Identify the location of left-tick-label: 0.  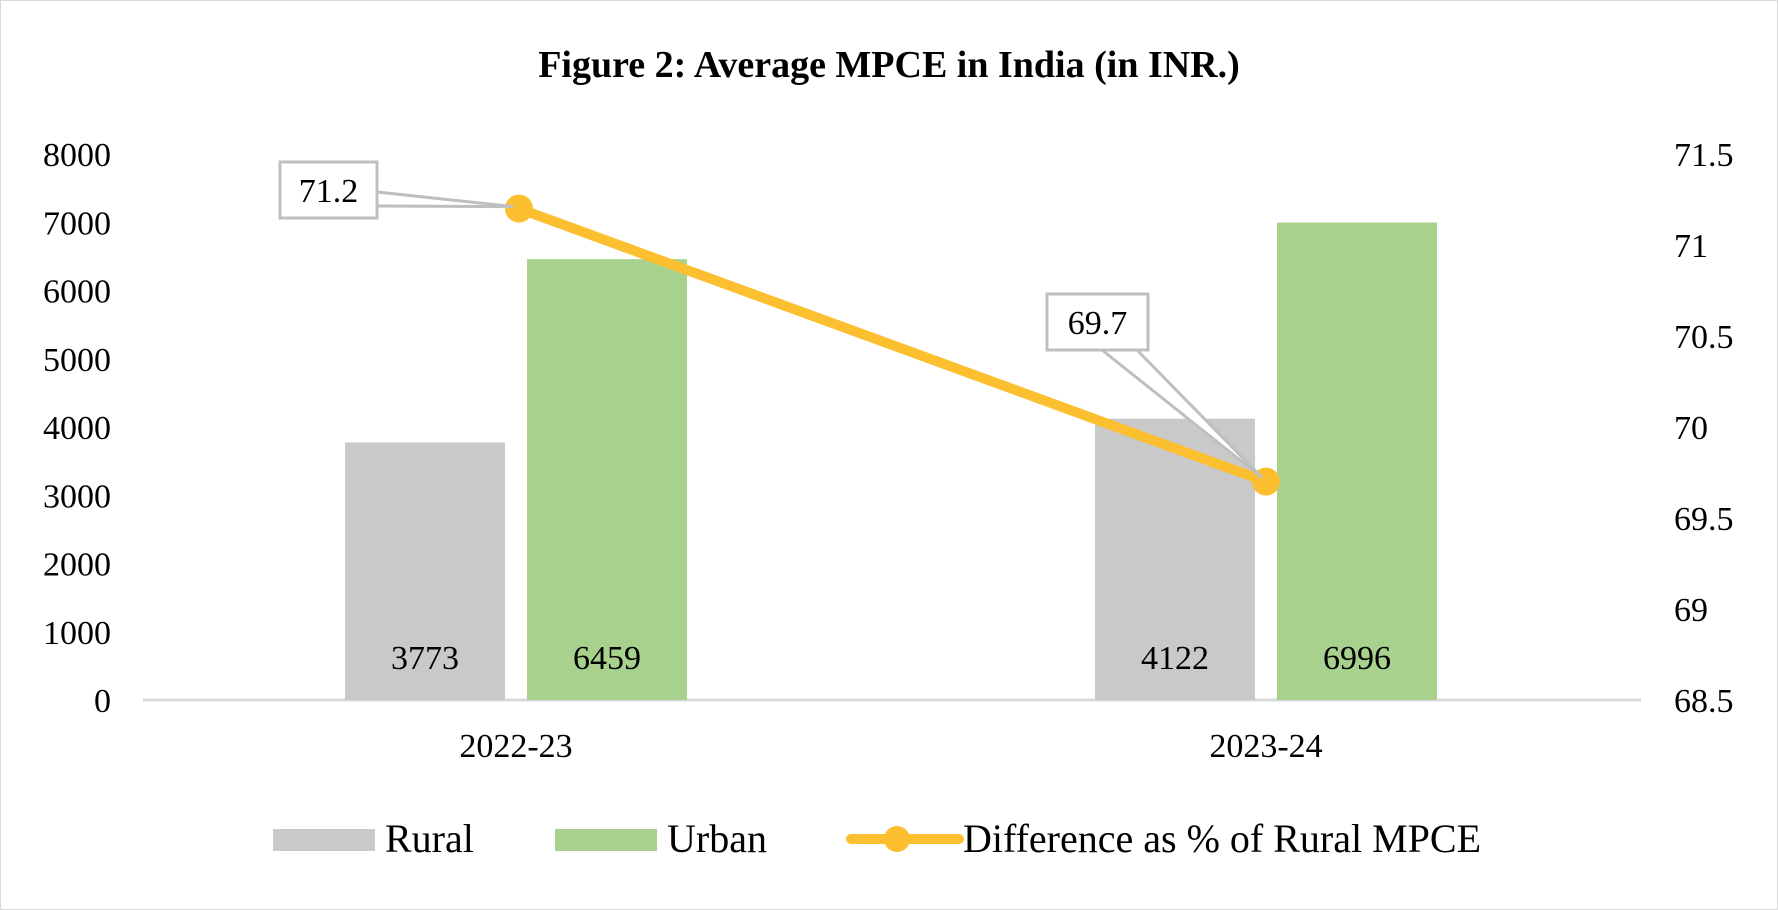
(102, 701).